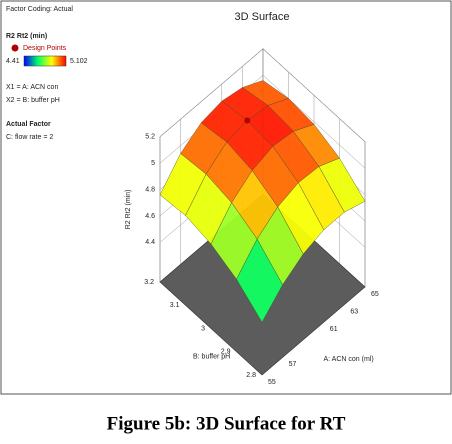 This screenshot has width=452, height=444. I want to click on a-tick-label: 65, so click(375, 294).